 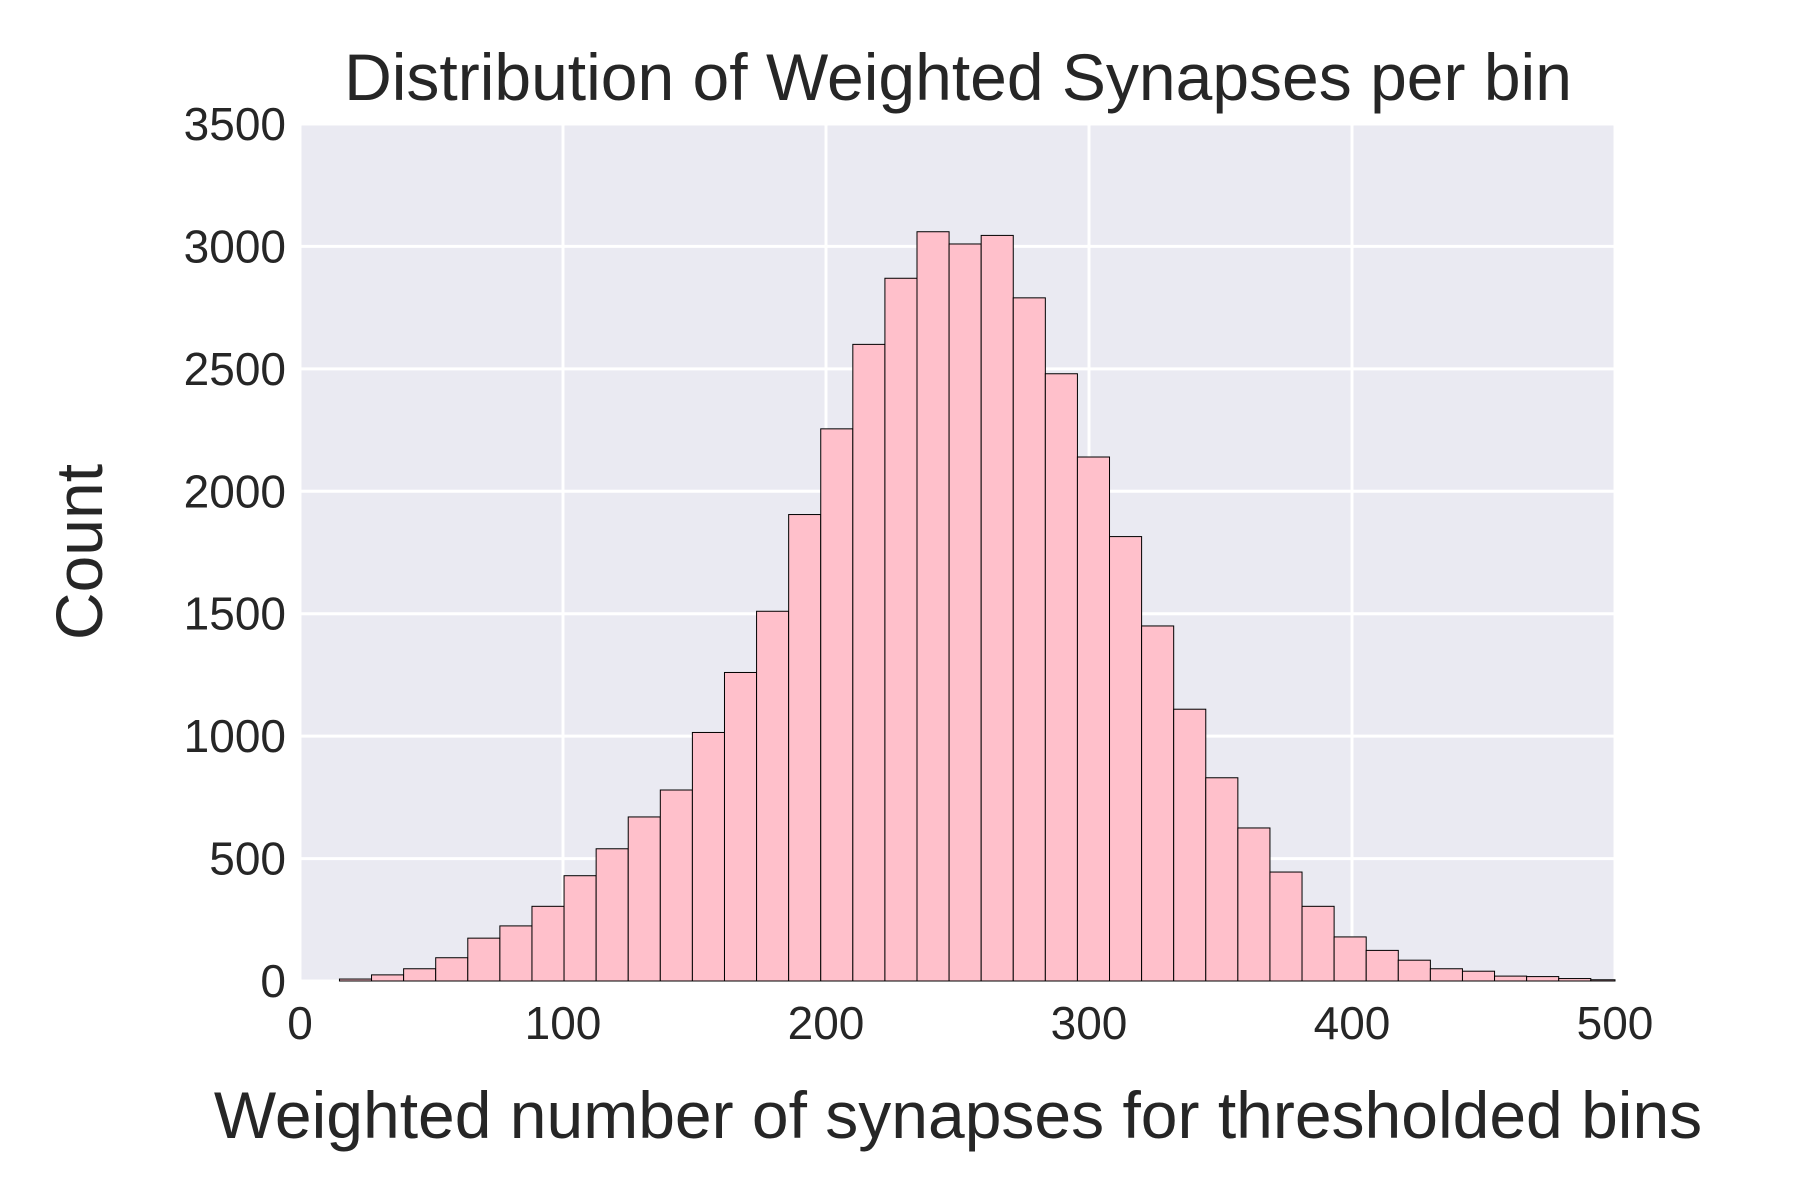 What do you see at coordinates (235, 246) in the screenshot?
I see `y-tick-label: 3000` at bounding box center [235, 246].